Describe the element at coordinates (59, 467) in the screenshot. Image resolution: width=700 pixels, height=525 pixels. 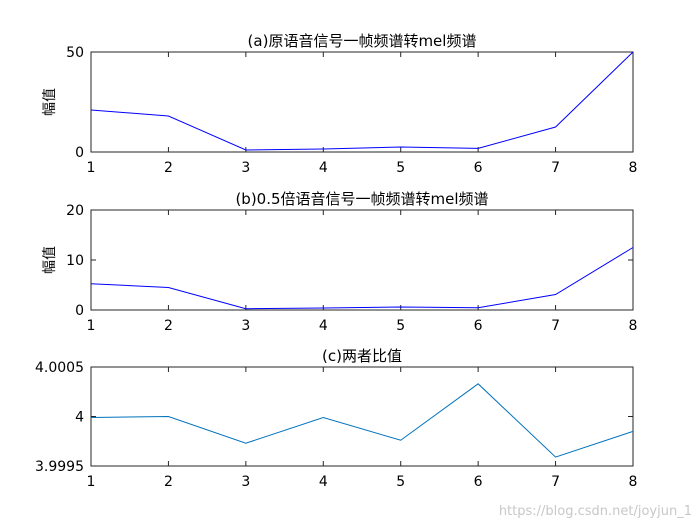
I see `y-tick-label: 3.9995` at that location.